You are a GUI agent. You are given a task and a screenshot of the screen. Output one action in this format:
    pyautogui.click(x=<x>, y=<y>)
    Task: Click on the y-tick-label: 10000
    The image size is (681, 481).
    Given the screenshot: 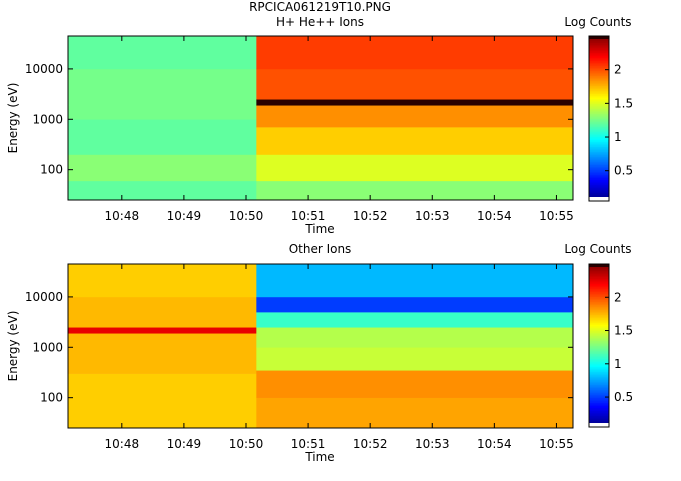 What is the action you would take?
    pyautogui.click(x=44, y=69)
    